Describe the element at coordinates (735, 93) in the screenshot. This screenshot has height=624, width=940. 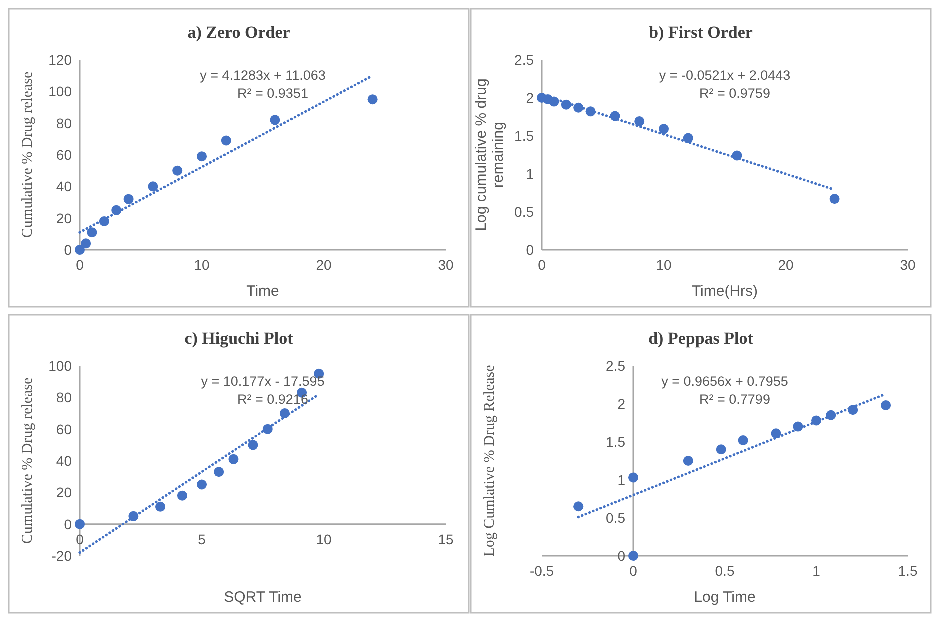
I see `annotation: R² = 0.9759` at that location.